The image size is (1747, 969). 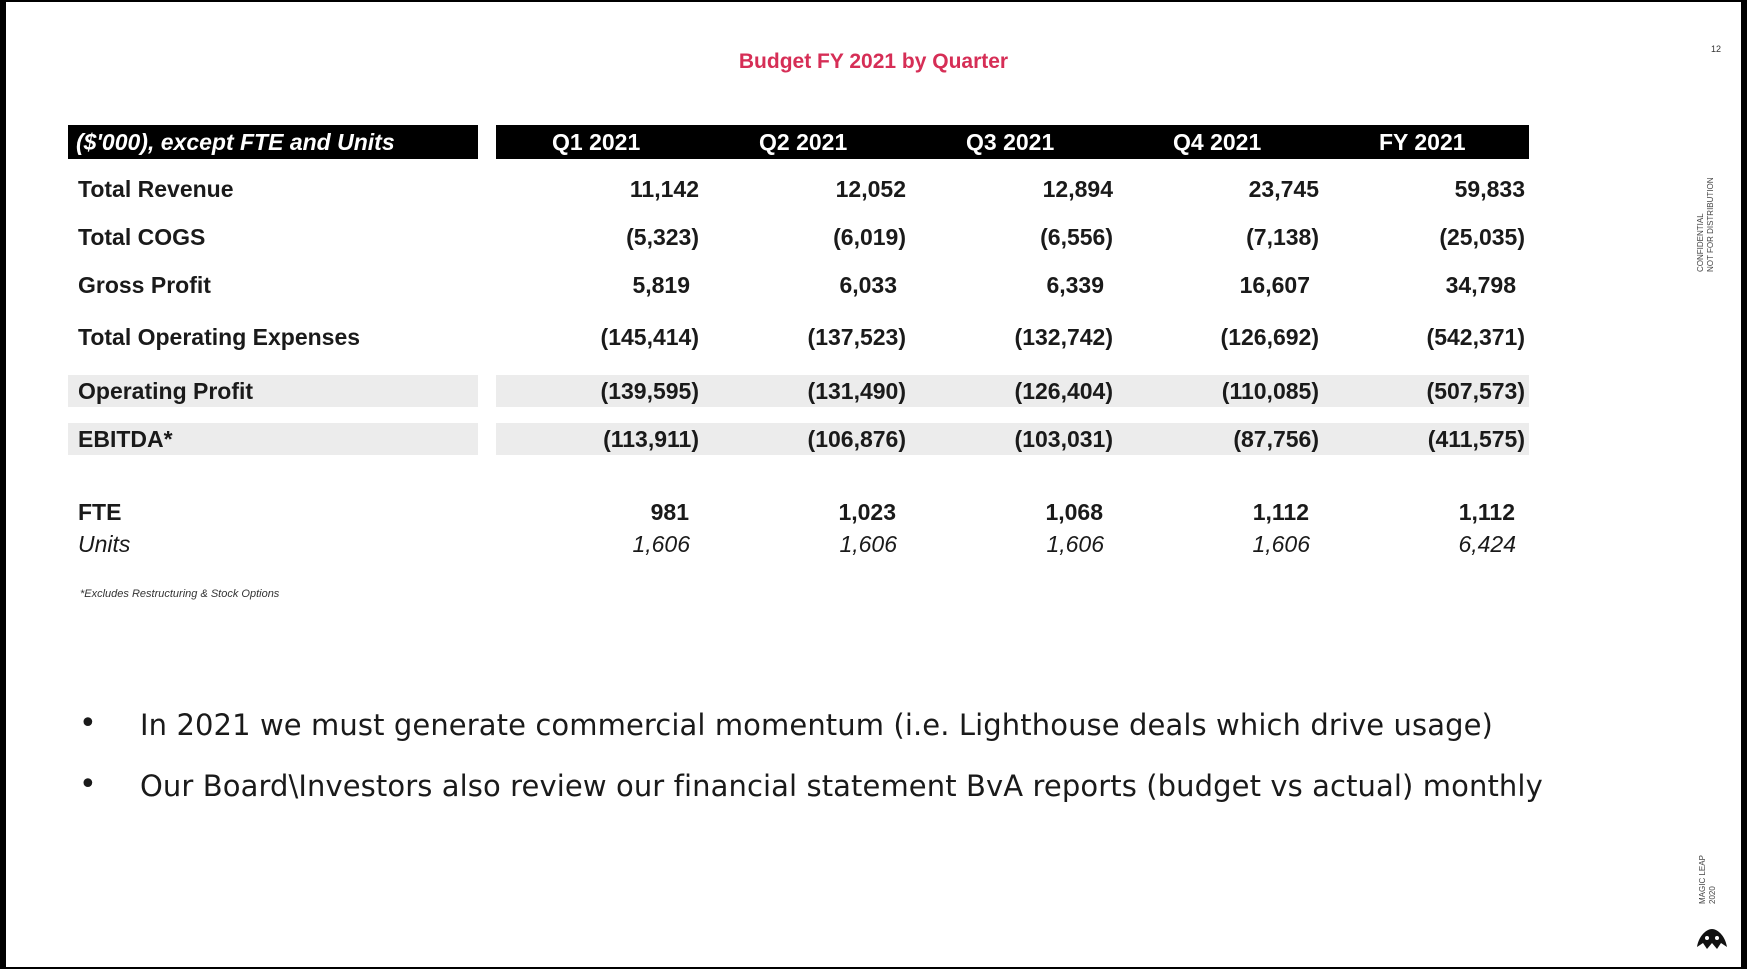 What do you see at coordinates (104, 544) in the screenshot?
I see `row-label: Units` at bounding box center [104, 544].